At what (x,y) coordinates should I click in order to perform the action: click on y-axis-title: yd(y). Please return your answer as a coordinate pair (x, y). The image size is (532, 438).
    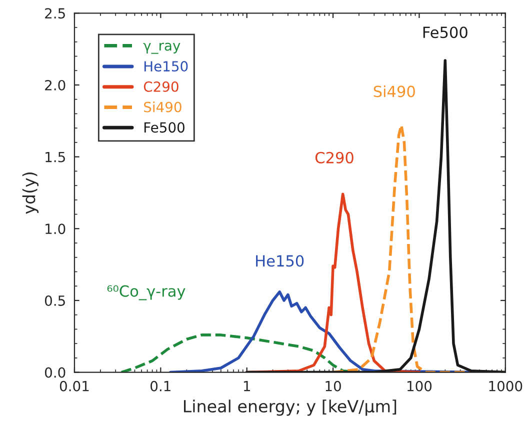
    Looking at the image, I should click on (30, 193).